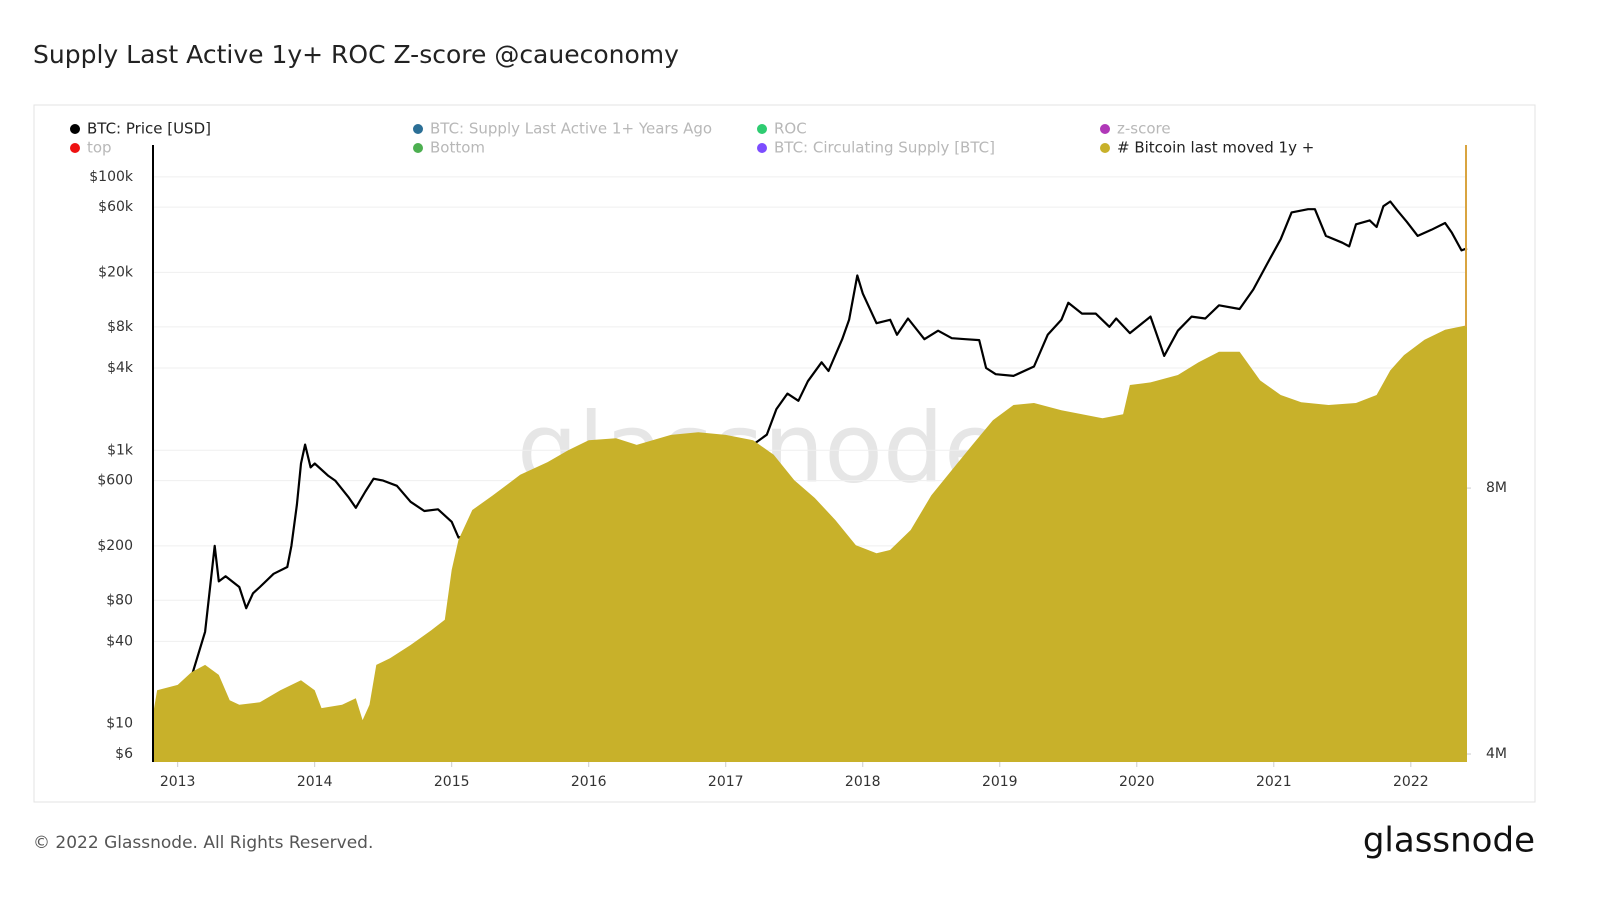 The width and height of the screenshot is (1600, 900). What do you see at coordinates (1137, 782) in the screenshot?
I see `x-tick-label: 2020` at bounding box center [1137, 782].